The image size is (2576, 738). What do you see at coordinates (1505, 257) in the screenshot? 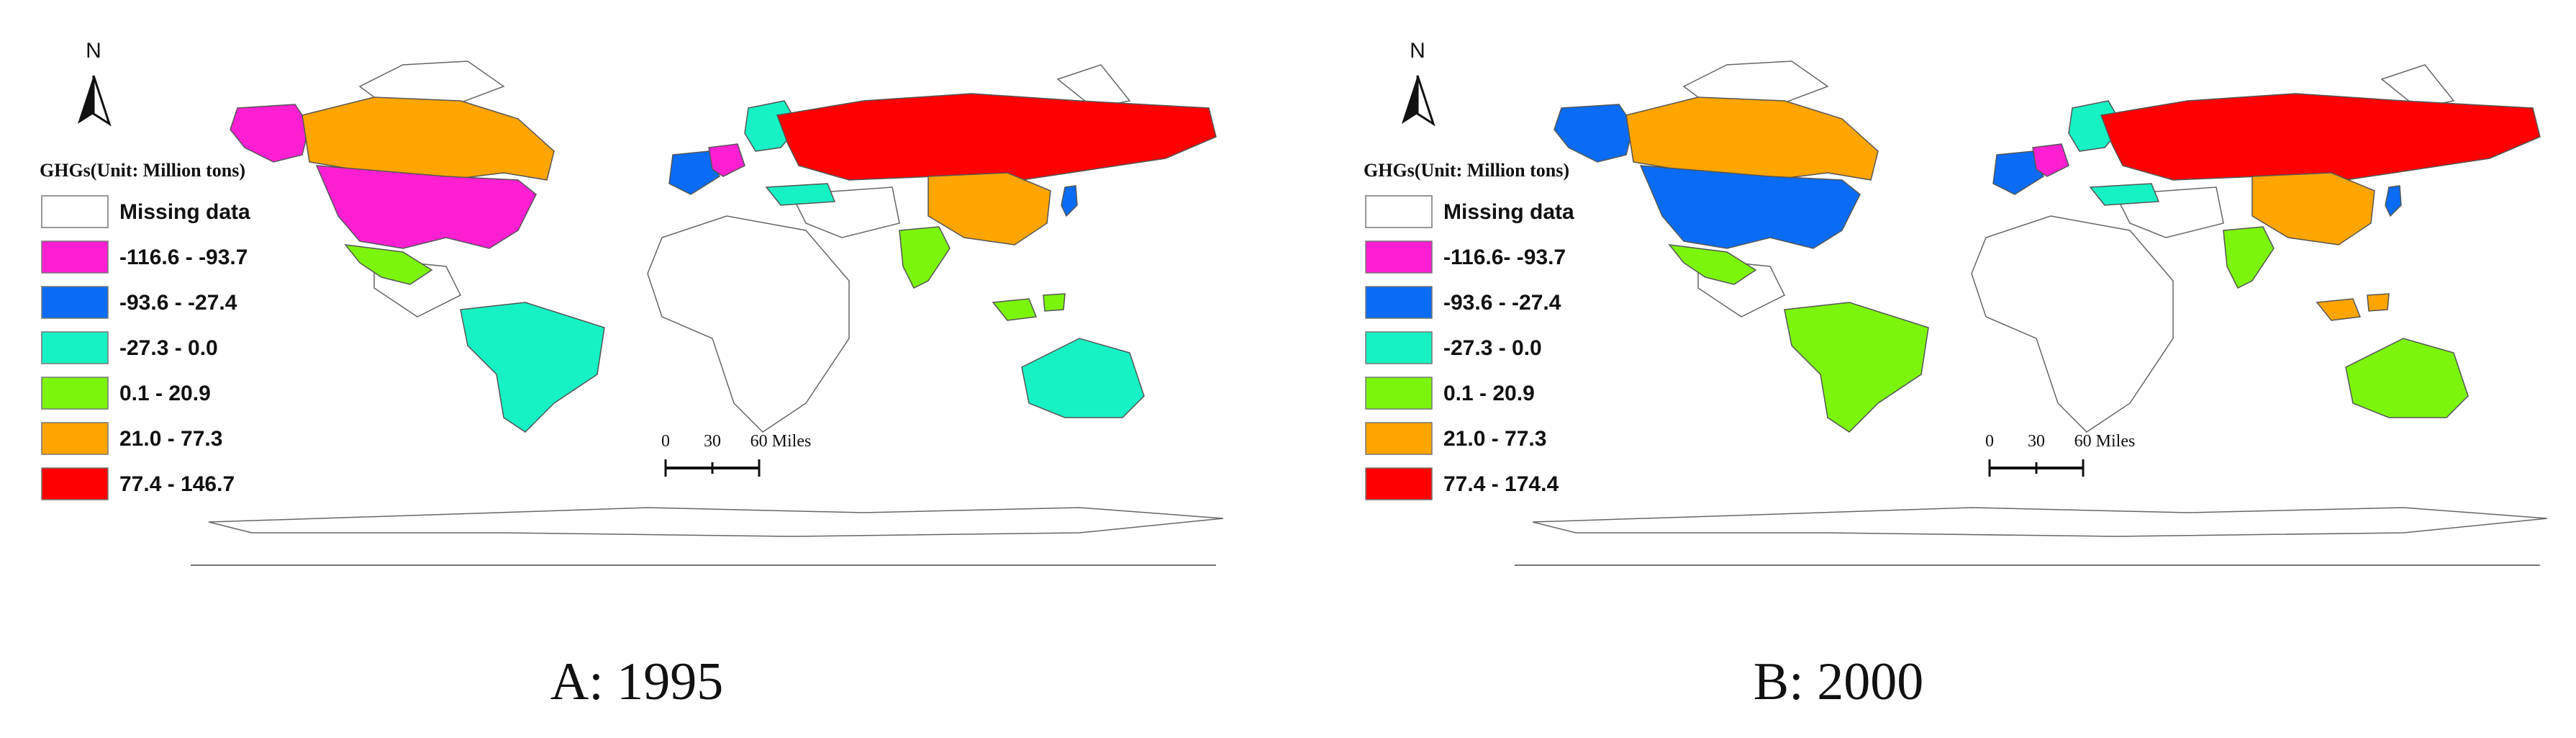
I see `legend-label: -116.6- -93.7` at bounding box center [1505, 257].